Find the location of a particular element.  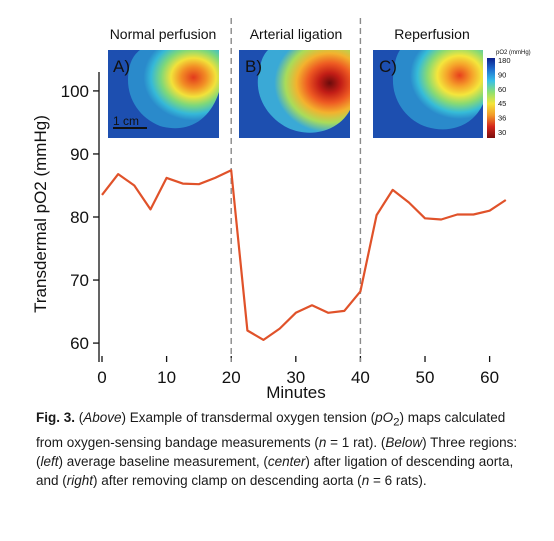

panel-b-letter: B) is located at coordinates (253, 66).